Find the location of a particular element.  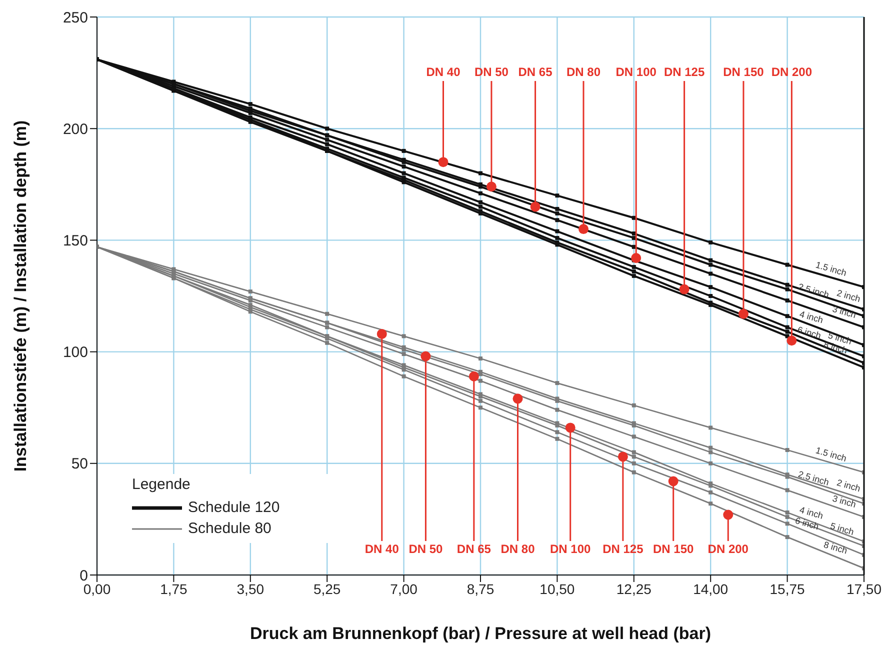

x-tick-label: 10,50 is located at coordinates (557, 588).